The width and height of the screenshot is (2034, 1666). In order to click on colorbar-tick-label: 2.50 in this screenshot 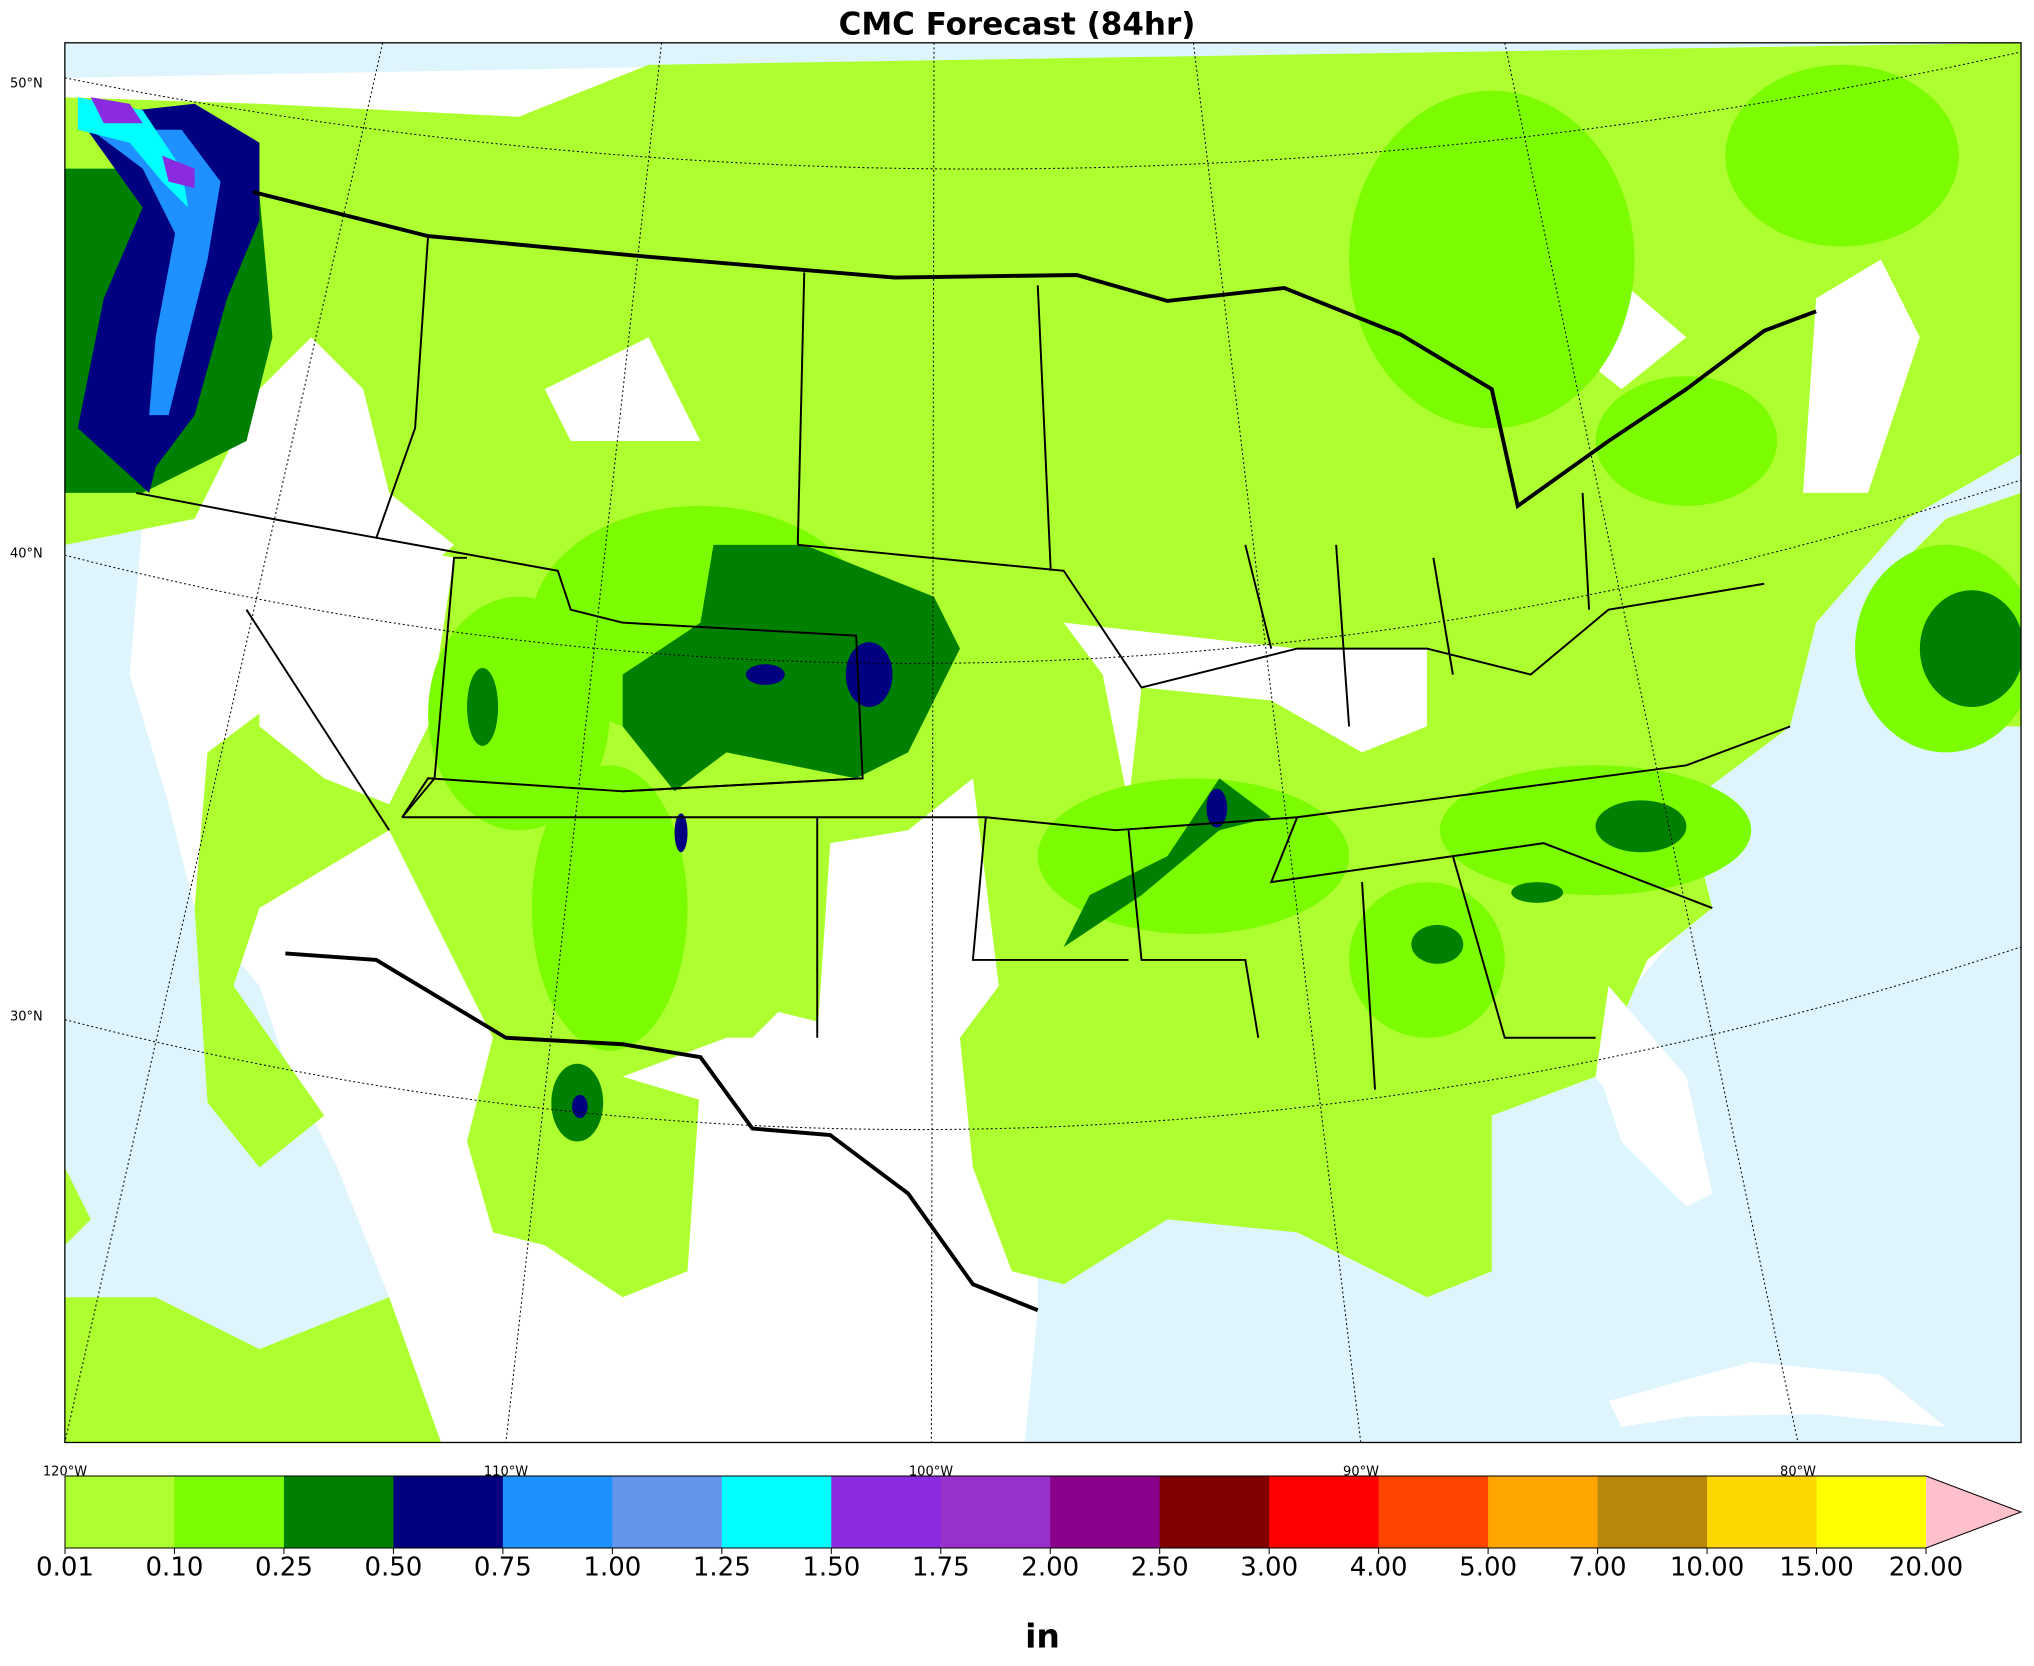, I will do `click(1160, 1568)`.